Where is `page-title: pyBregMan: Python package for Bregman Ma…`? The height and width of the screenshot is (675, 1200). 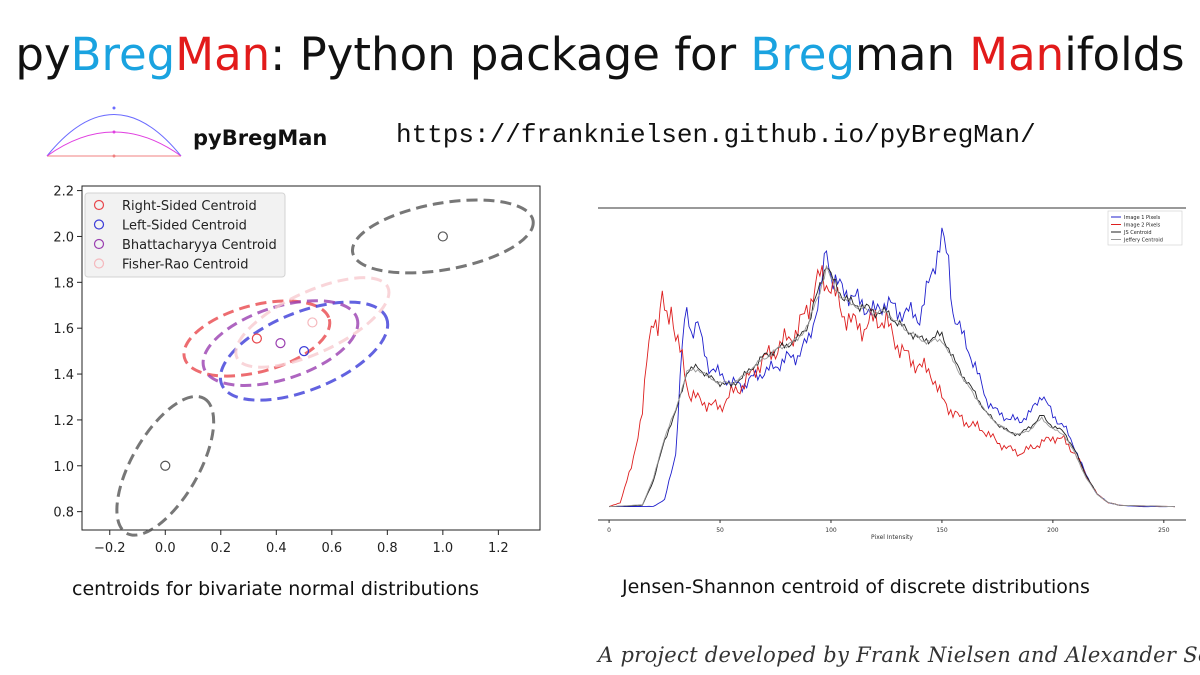
page-title: pyBregMan: Python package for Bregman Ma… is located at coordinates (600, 54).